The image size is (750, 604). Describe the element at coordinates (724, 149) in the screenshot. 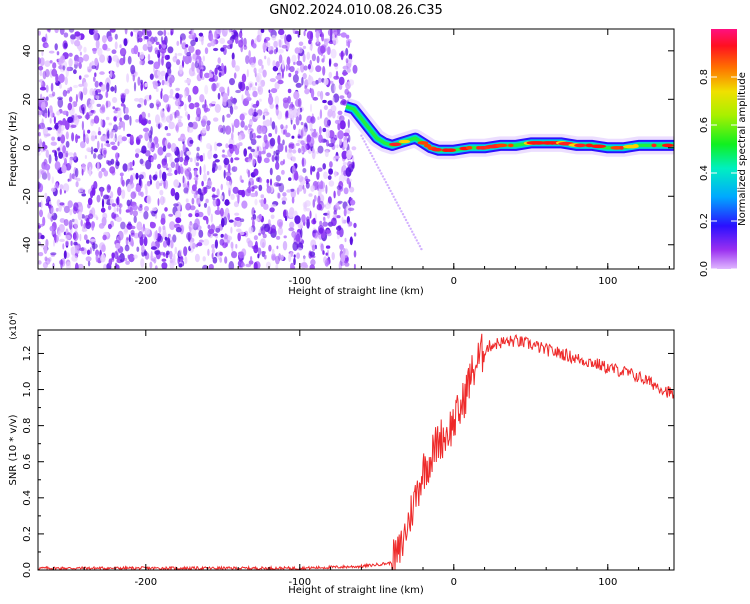

I see `colorbar-gradient` at that location.